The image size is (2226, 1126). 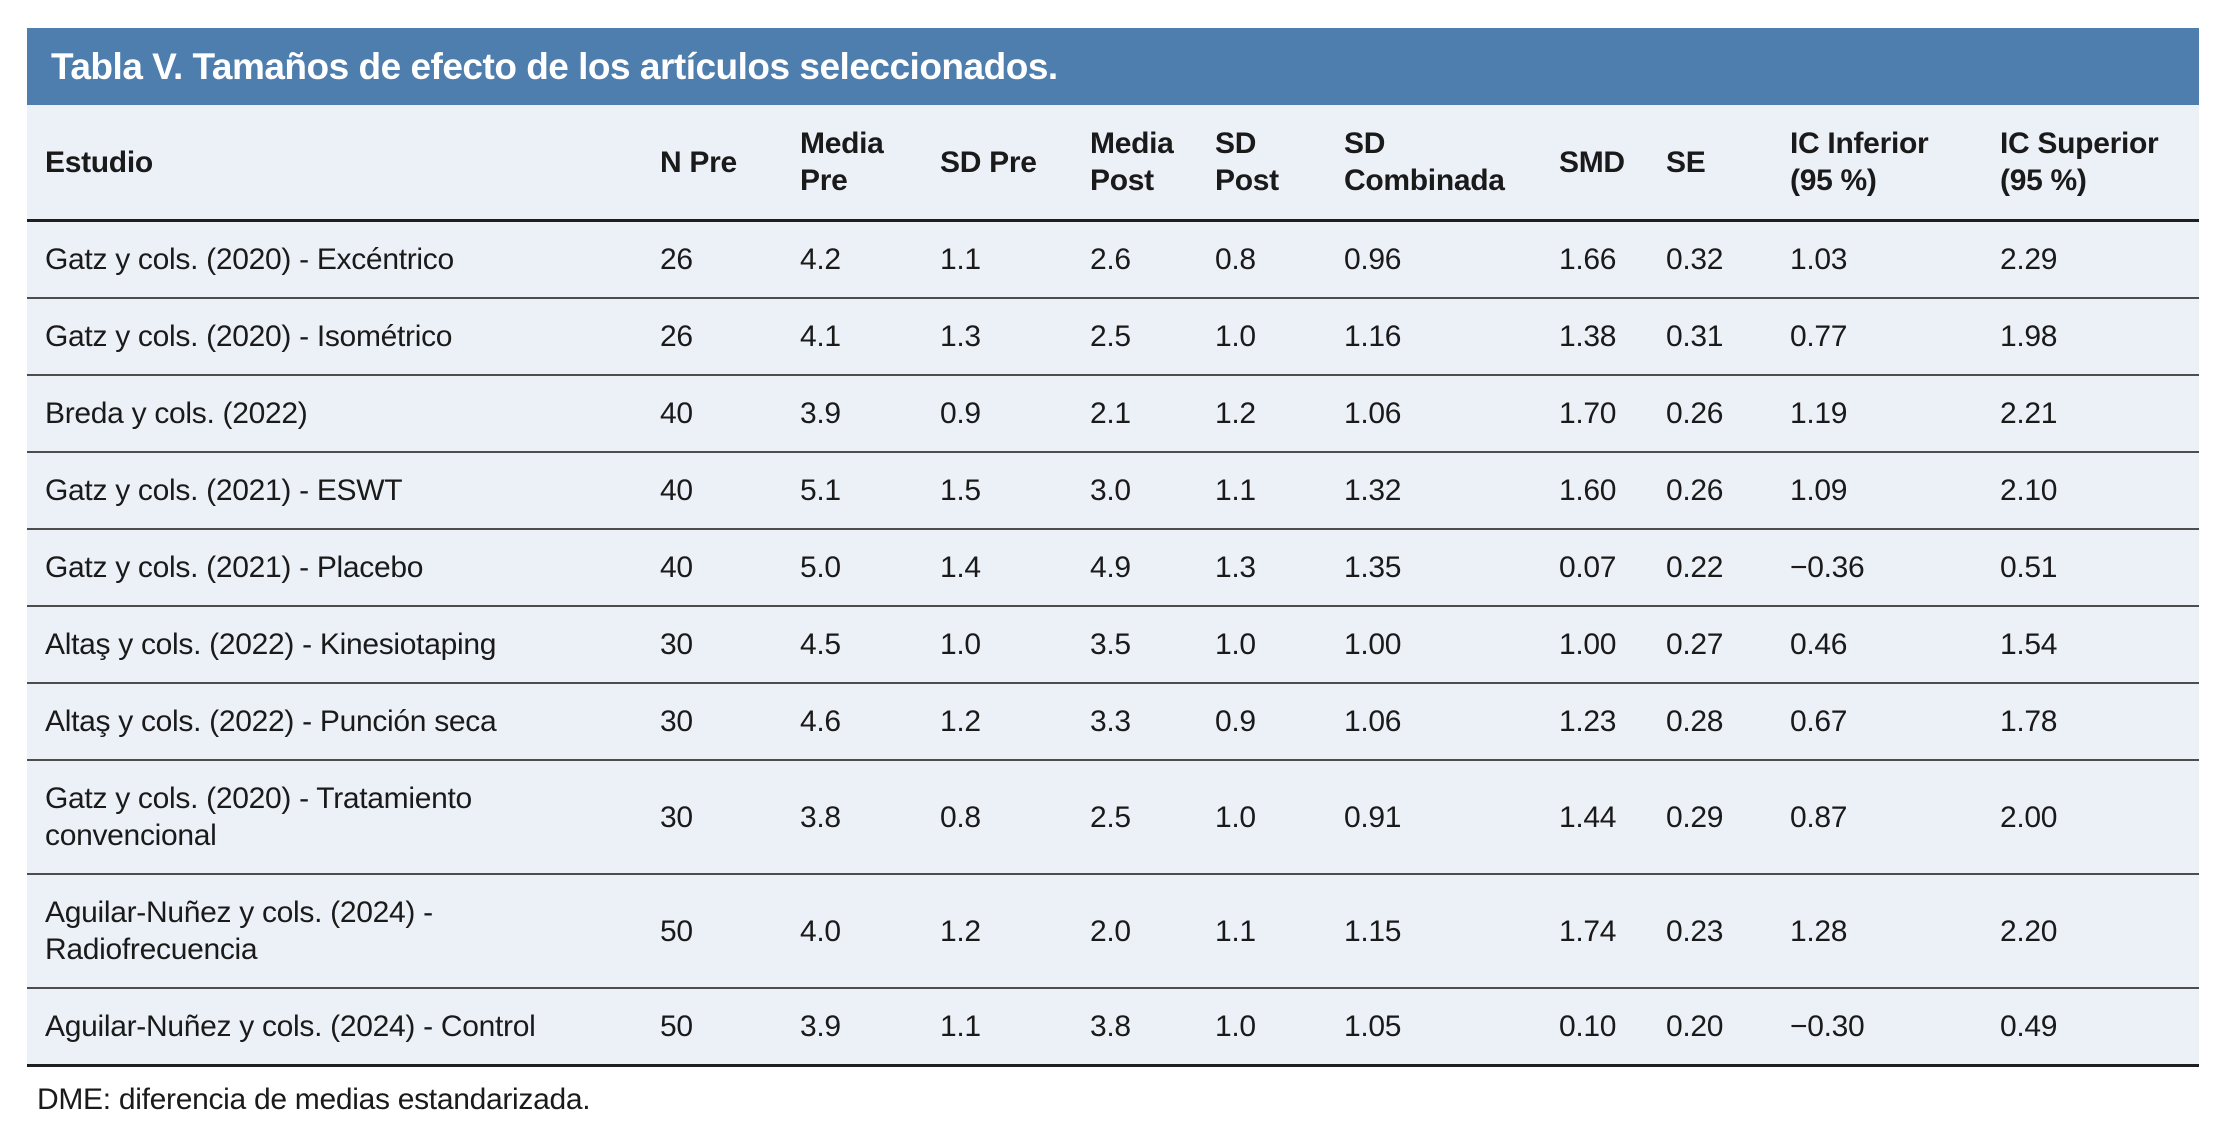 I want to click on cell-ic-inferior: 0.67, so click(x=1879, y=722).